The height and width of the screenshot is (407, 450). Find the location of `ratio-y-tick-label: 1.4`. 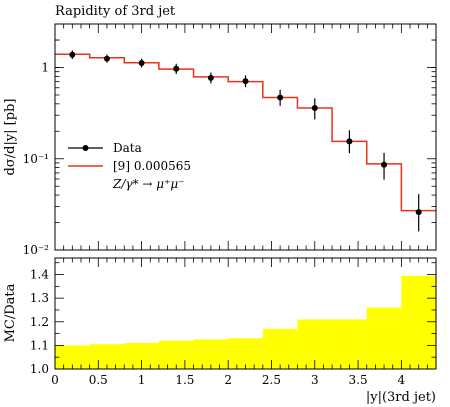

ratio-y-tick-label: 1.4 is located at coordinates (39, 275).